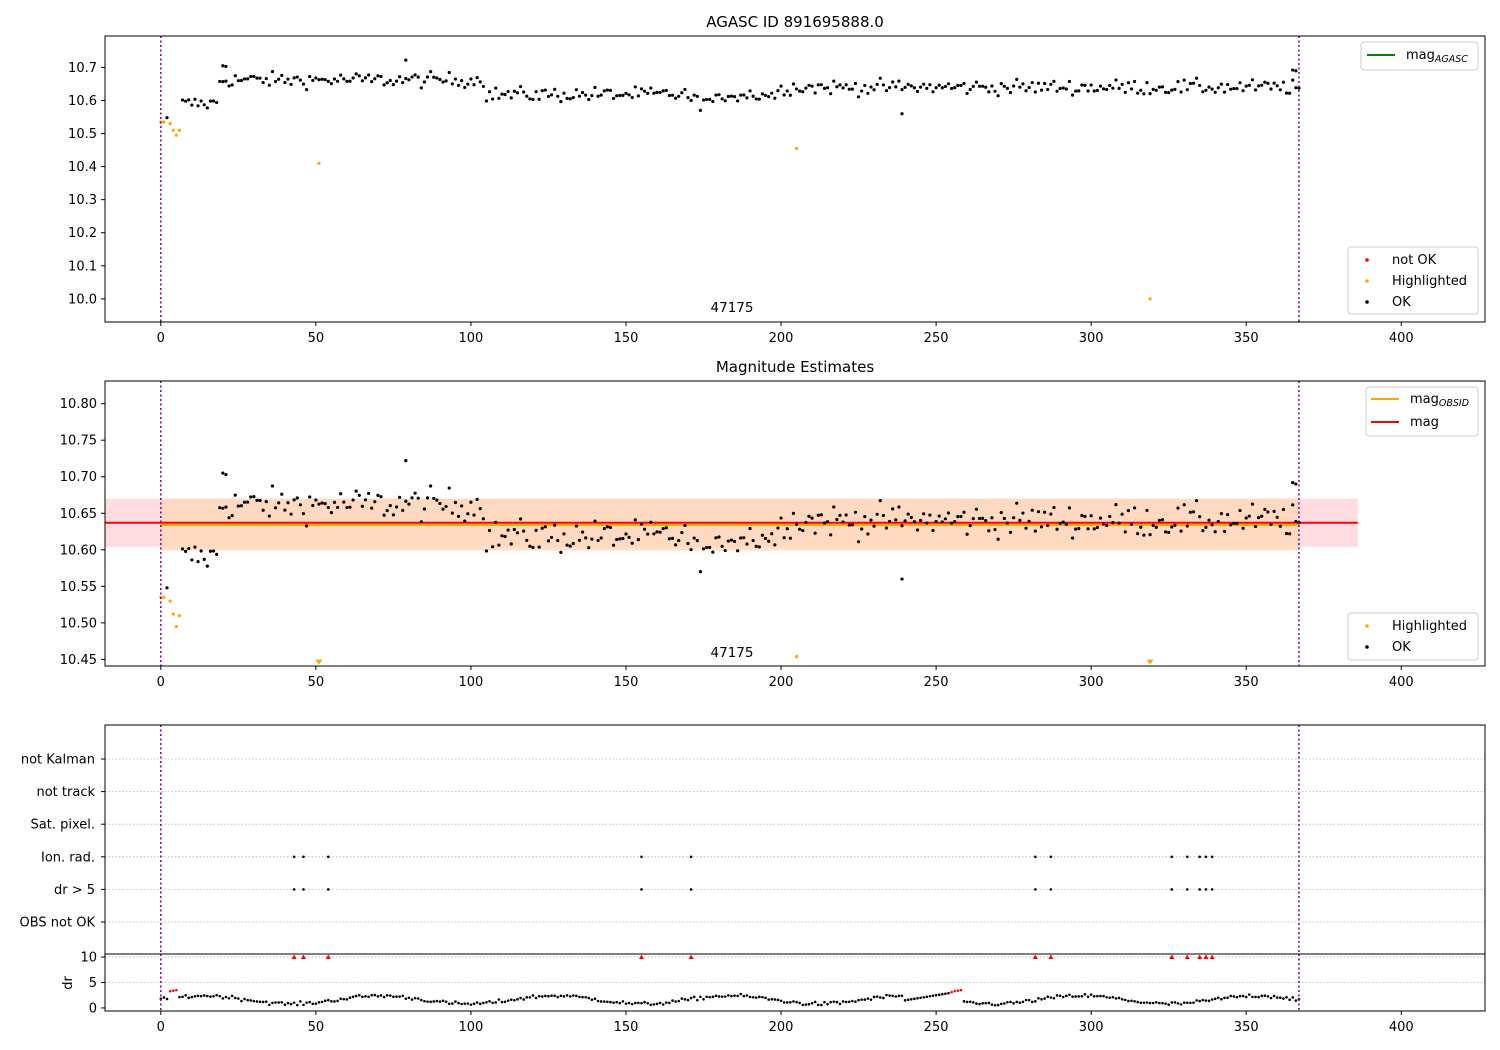 This screenshot has height=1050, width=1500. I want to click on dr-capped-marker, so click(1187, 957).